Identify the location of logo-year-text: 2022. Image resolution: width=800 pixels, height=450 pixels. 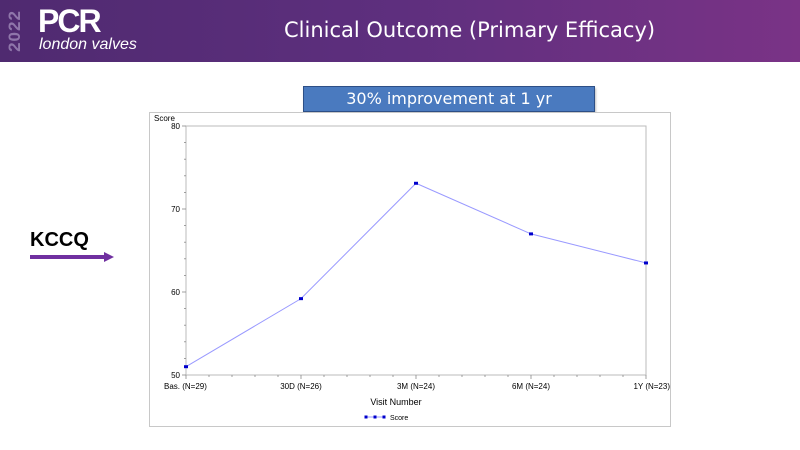
(14, 31).